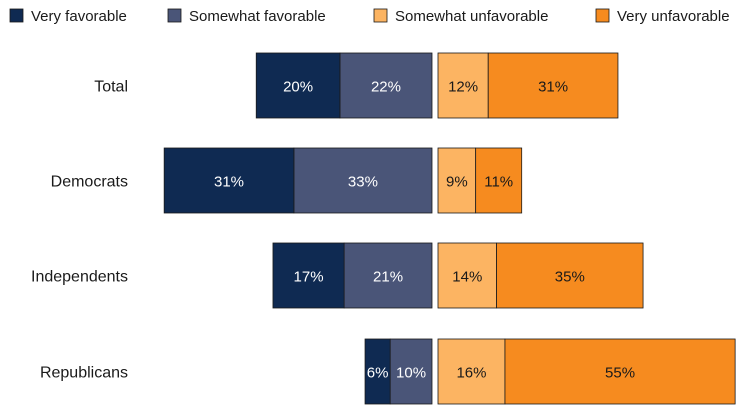  I want to click on legend-swatch-very-unfavorable, so click(602, 15).